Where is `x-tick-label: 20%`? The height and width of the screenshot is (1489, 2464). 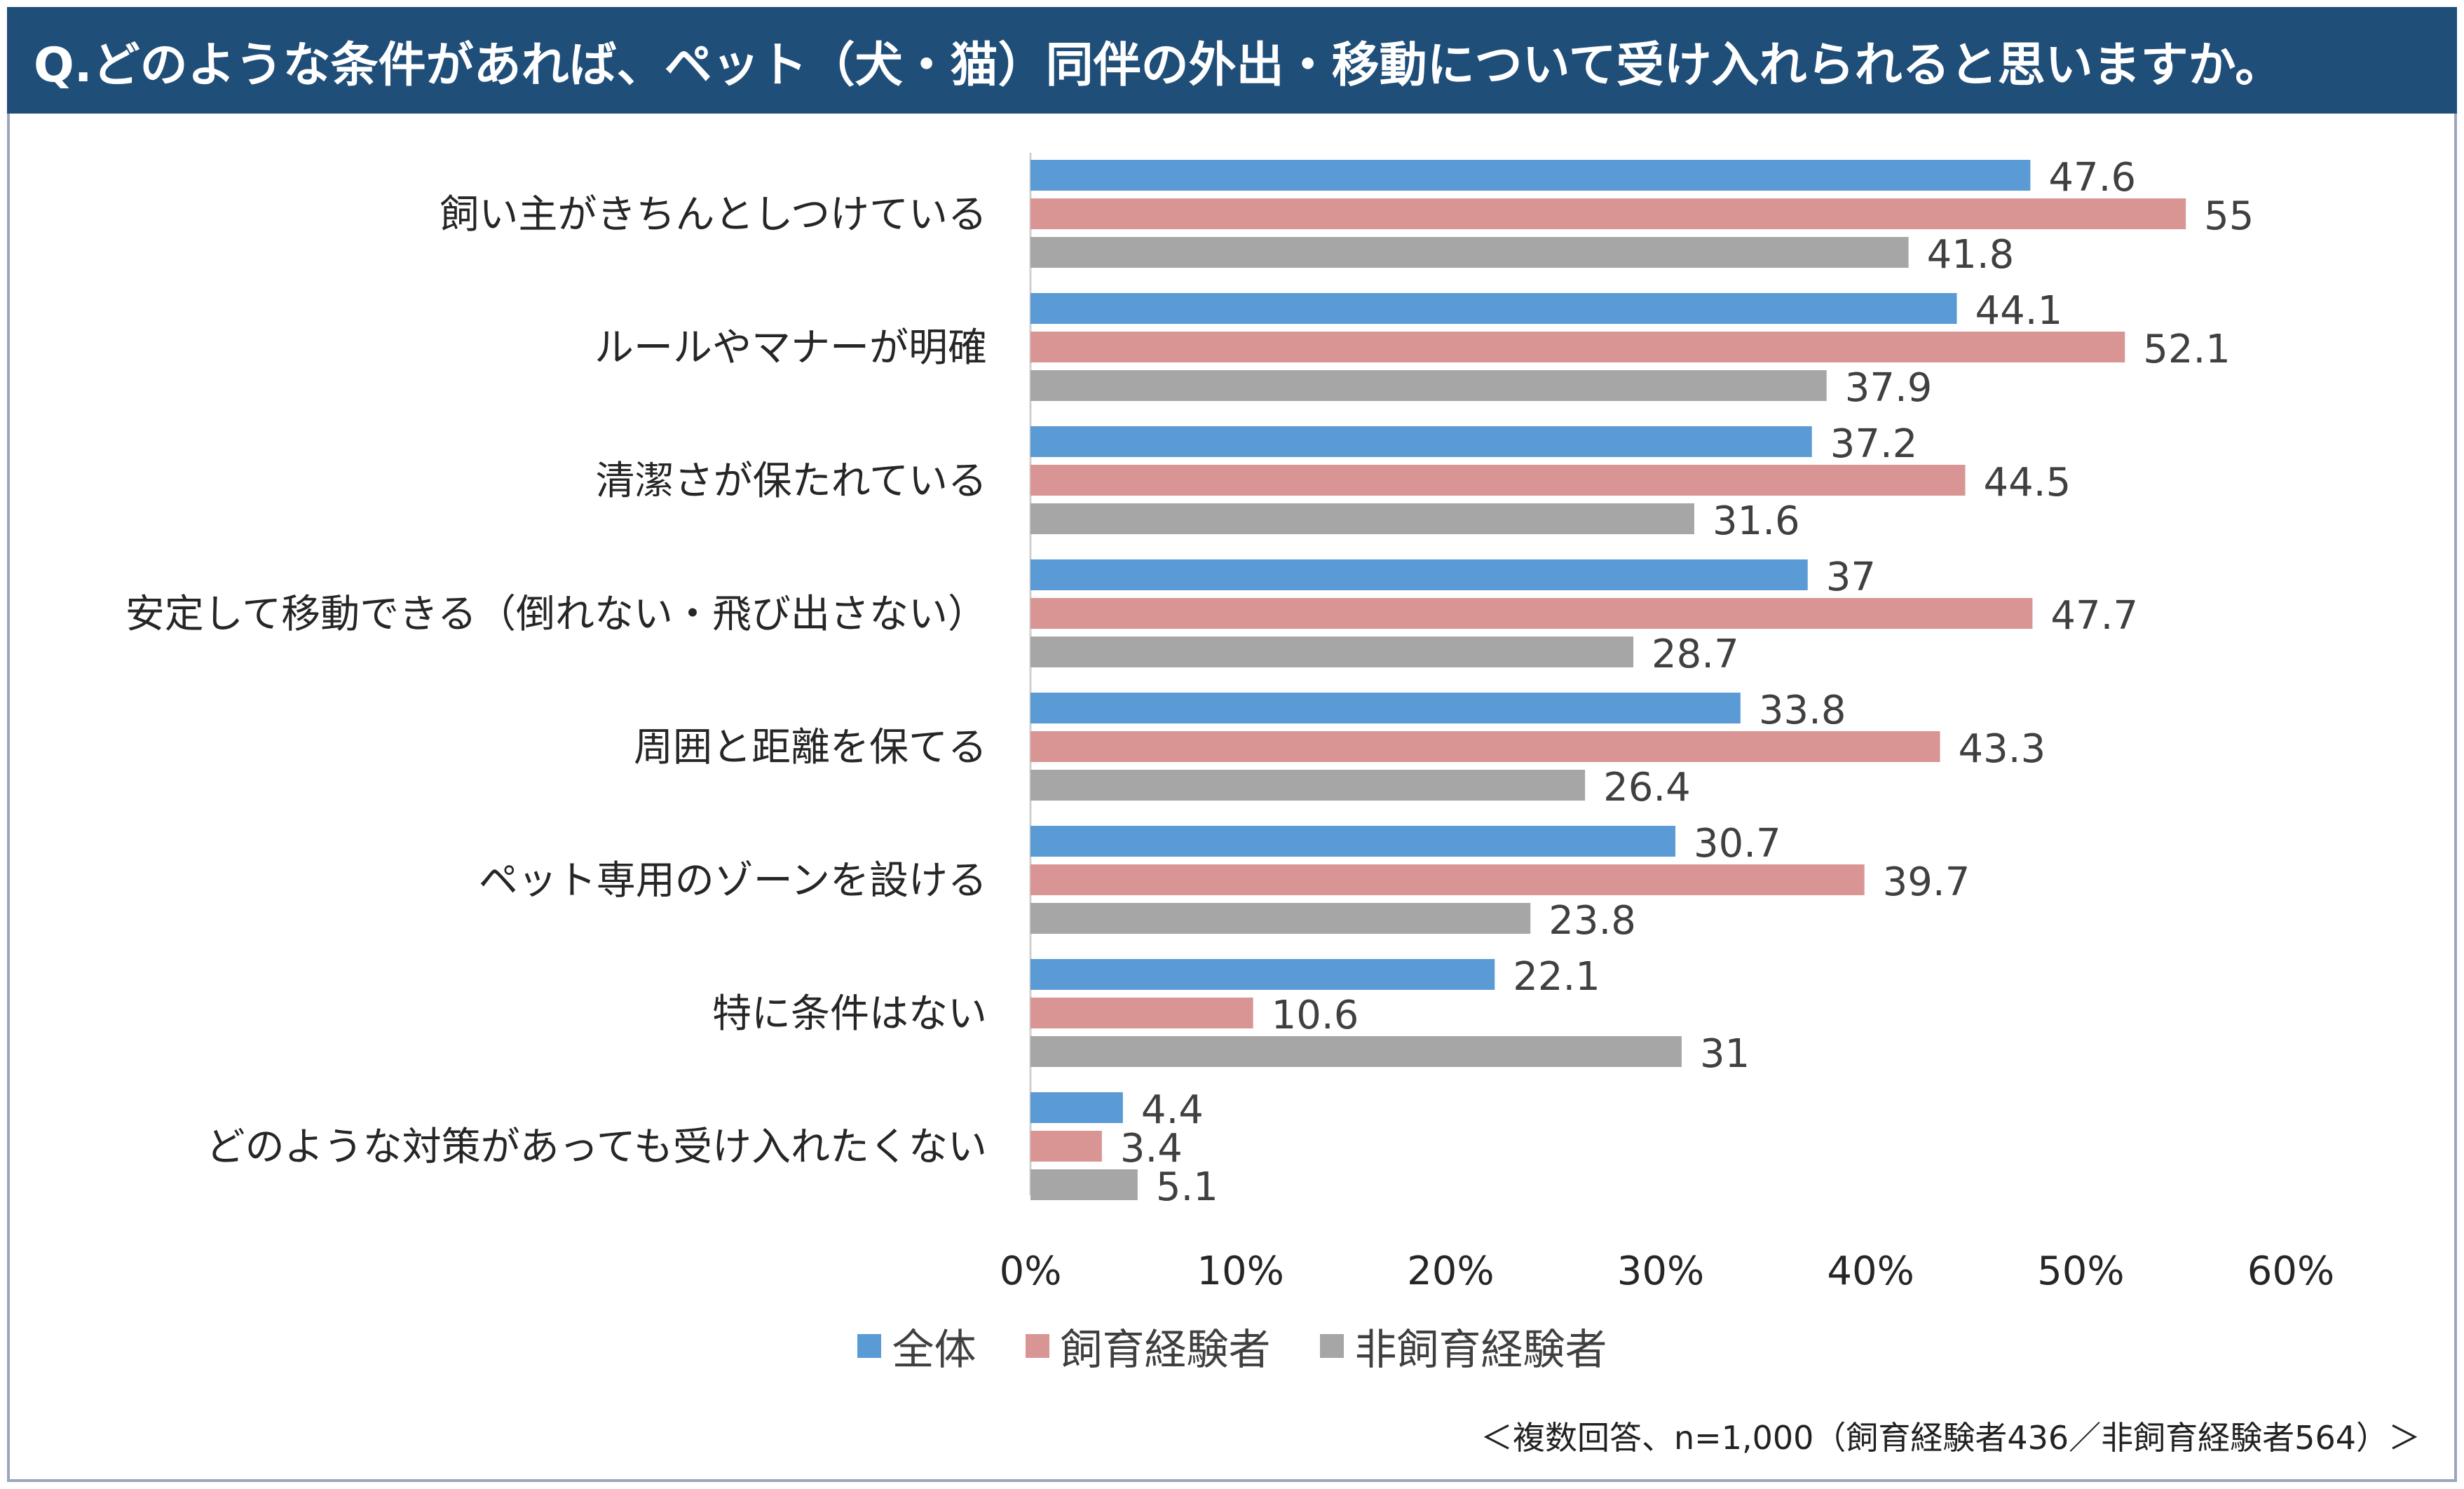 x-tick-label: 20% is located at coordinates (1451, 1271).